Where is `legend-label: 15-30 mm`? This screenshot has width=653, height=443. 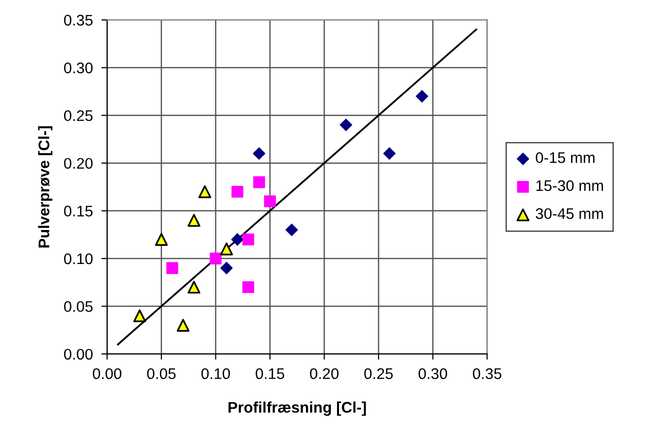 legend-label: 15-30 mm is located at coordinates (569, 186).